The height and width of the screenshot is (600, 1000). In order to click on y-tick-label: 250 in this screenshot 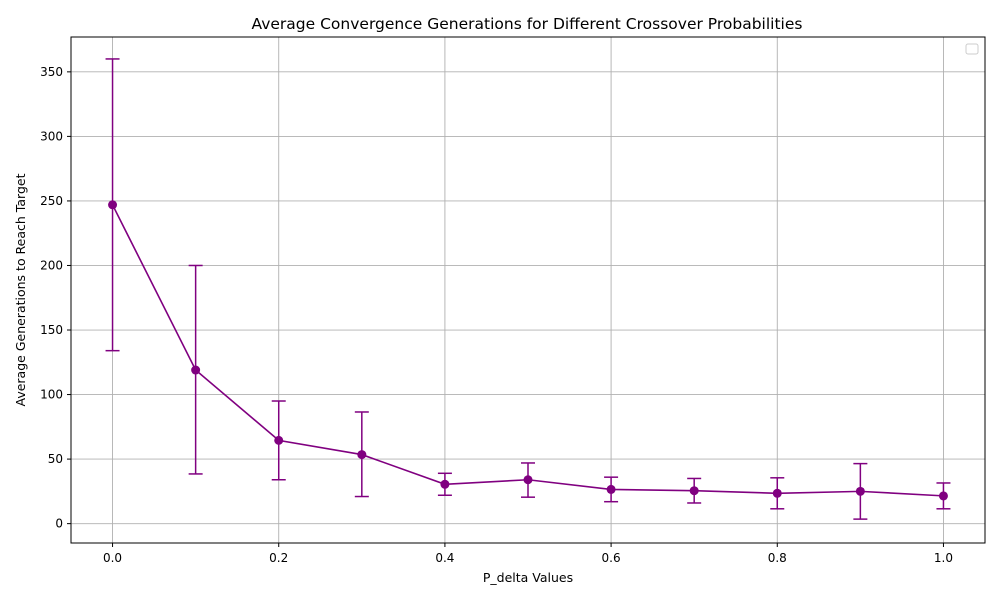, I will do `click(51, 201)`.